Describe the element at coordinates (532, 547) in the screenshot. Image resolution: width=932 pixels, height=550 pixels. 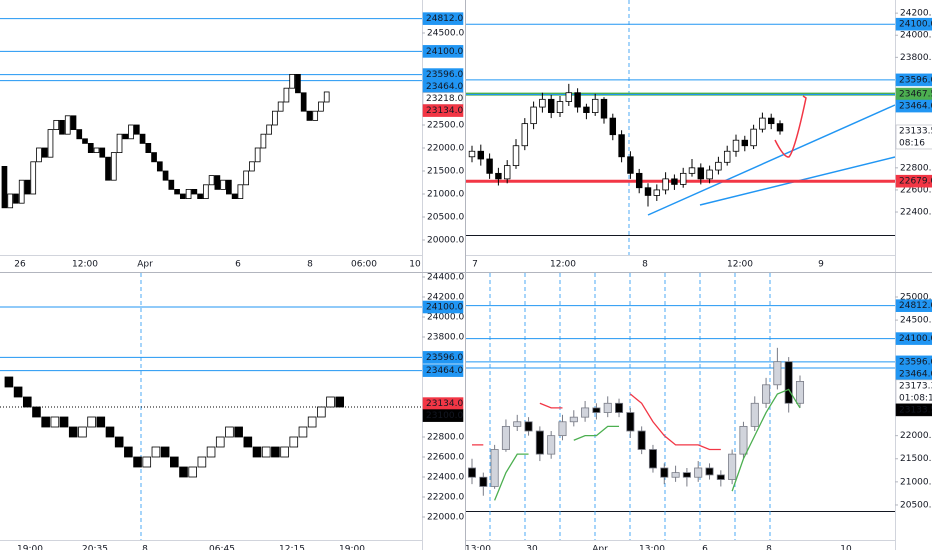
I see `time-label: 30` at that location.